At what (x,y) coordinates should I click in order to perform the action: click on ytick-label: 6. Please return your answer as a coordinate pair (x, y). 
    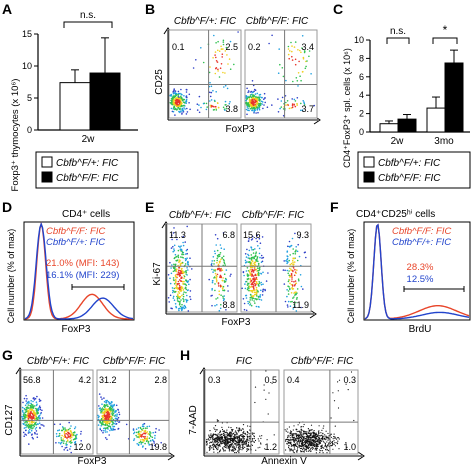
    Looking at the image, I should click on (361, 77).